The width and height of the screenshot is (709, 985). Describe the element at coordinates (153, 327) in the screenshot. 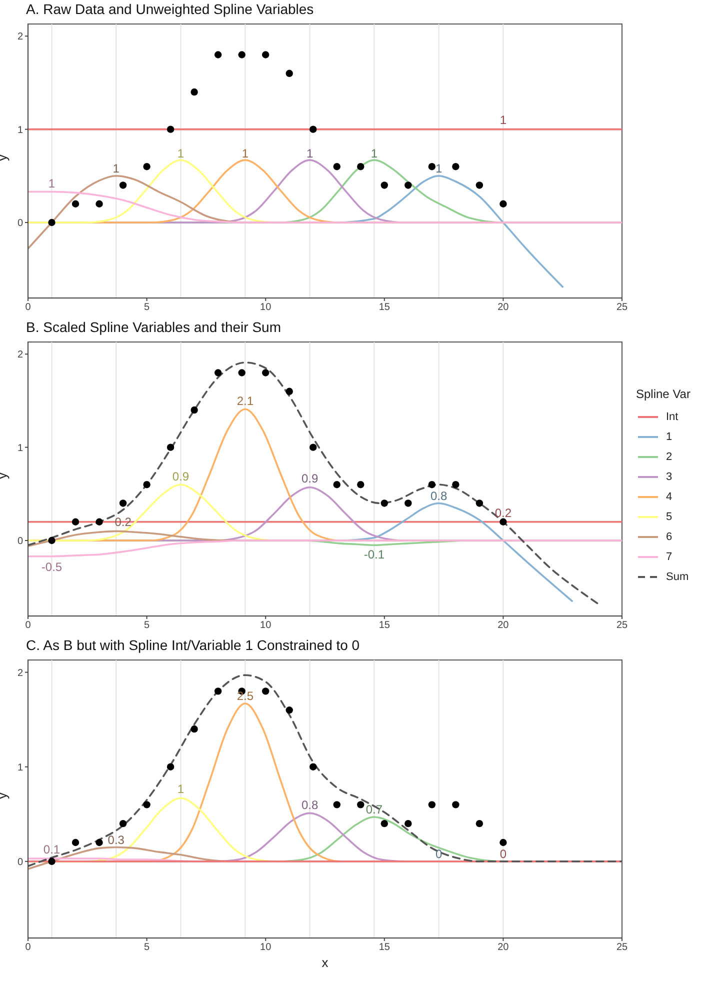

I see `chart-title: B. Scaled Spline Variables and their Sum` at that location.